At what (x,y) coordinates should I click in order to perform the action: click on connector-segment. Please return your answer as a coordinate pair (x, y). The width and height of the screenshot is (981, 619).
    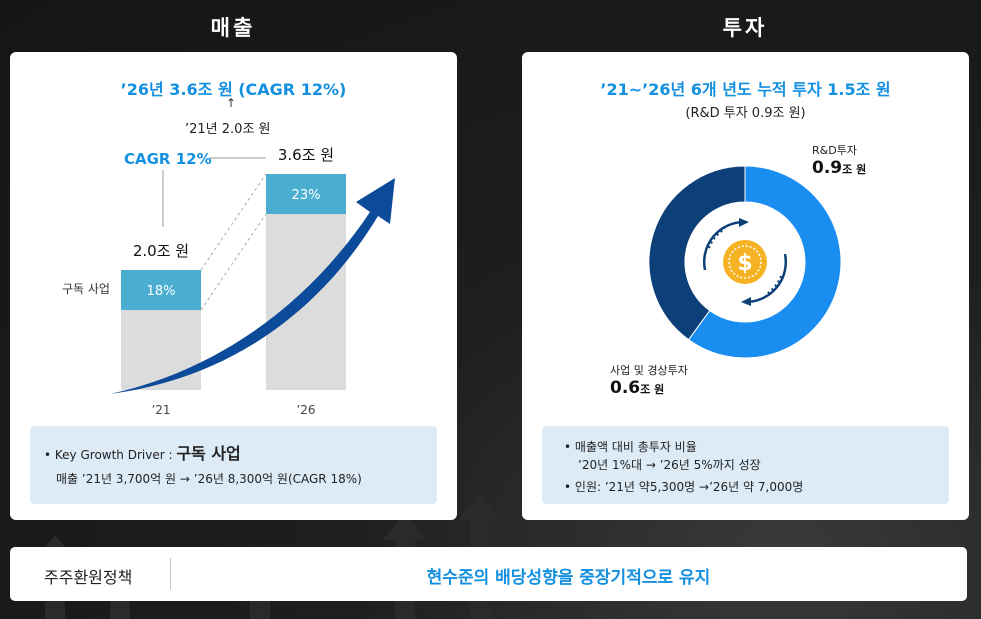
    Looking at the image, I should click on (233, 262).